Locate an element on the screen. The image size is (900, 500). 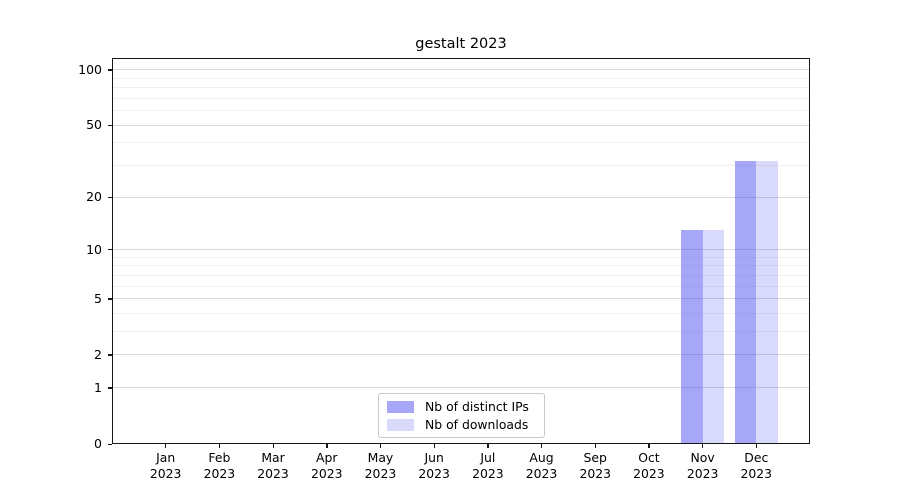
x-tick-label: Jun 2023 is located at coordinates (434, 465).